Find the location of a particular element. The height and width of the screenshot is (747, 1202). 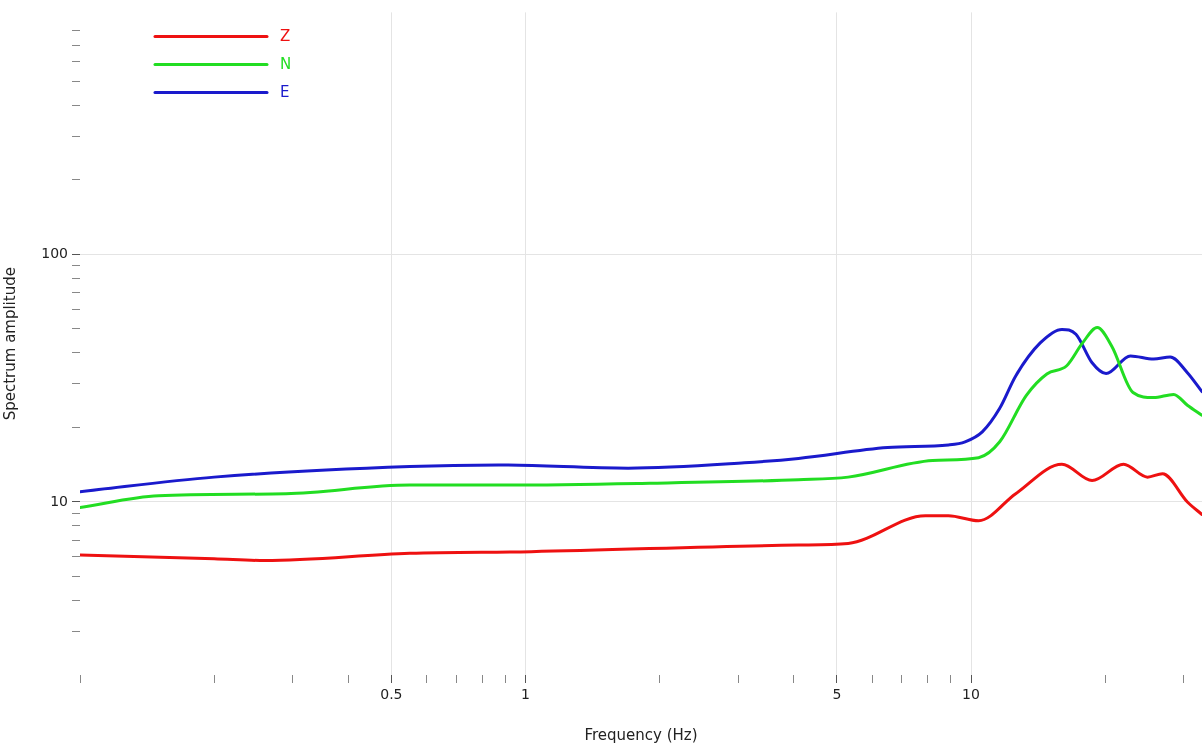

x-axis-title: Frequency (Hz) is located at coordinates (641, 734).